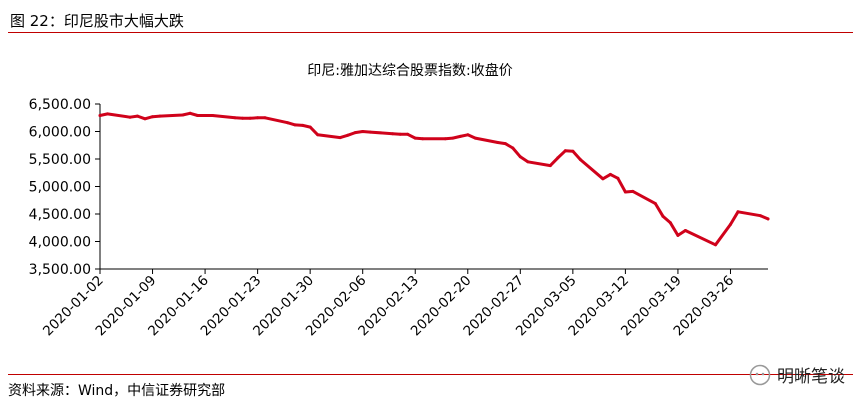 This screenshot has height=411, width=863. What do you see at coordinates (430, 32) in the screenshot?
I see `top-rule` at bounding box center [430, 32].